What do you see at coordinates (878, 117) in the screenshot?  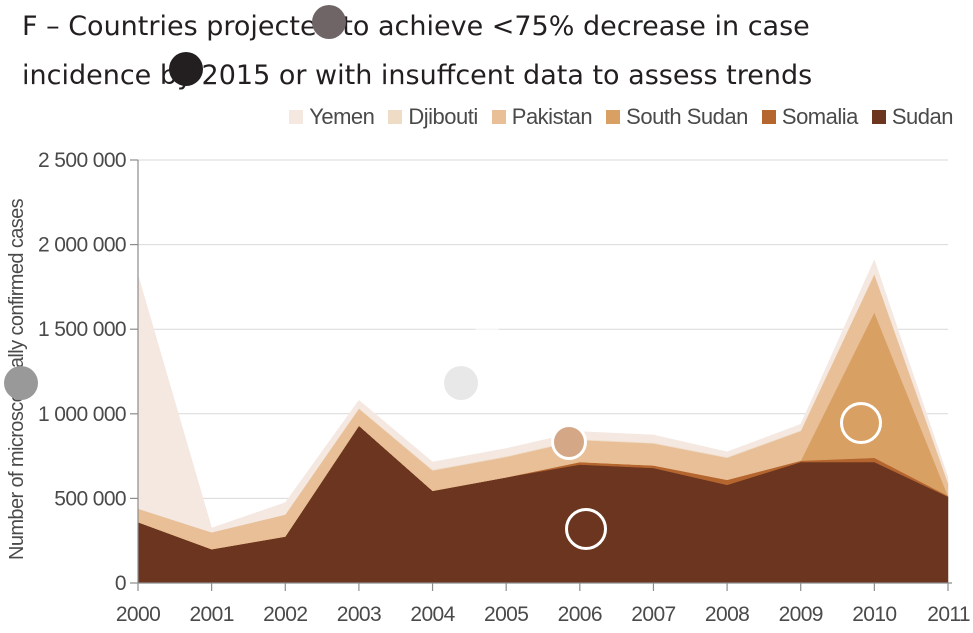 I see `legend-swatch-sudan` at bounding box center [878, 117].